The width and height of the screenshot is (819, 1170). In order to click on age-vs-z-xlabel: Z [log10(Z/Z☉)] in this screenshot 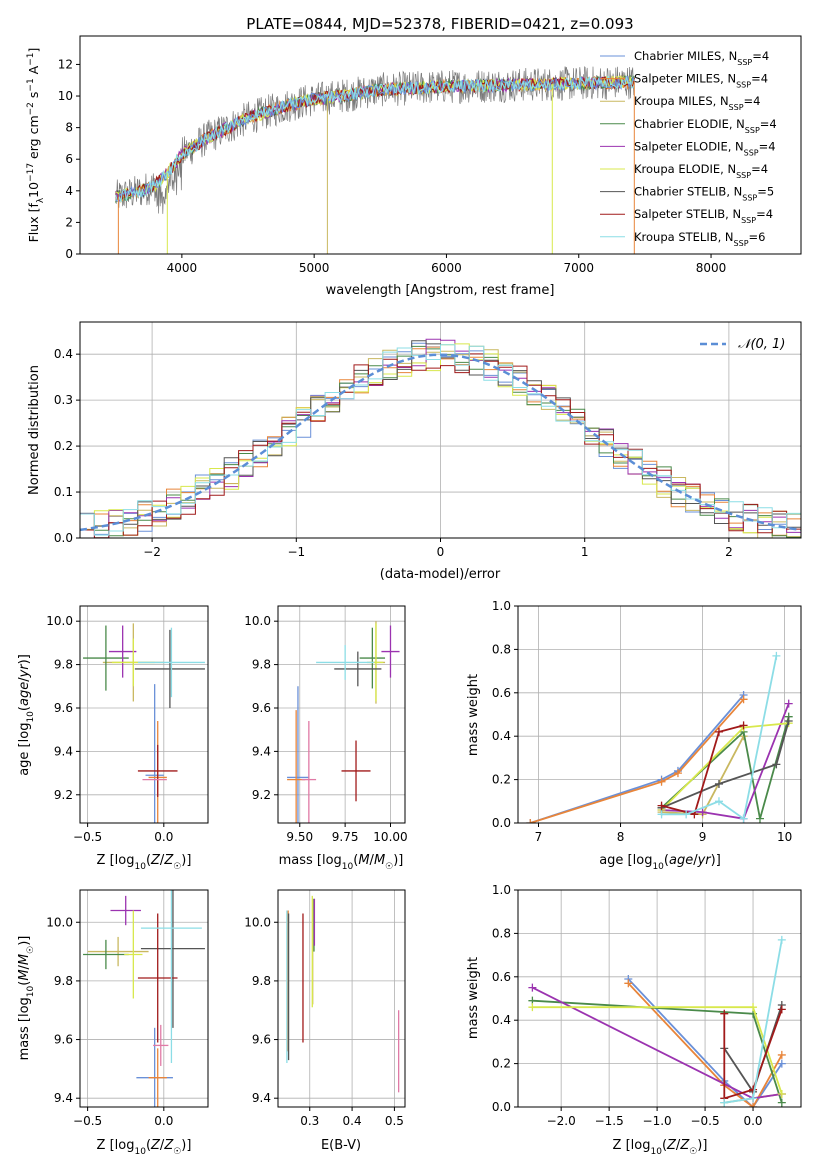, I will do `click(144, 862)`.